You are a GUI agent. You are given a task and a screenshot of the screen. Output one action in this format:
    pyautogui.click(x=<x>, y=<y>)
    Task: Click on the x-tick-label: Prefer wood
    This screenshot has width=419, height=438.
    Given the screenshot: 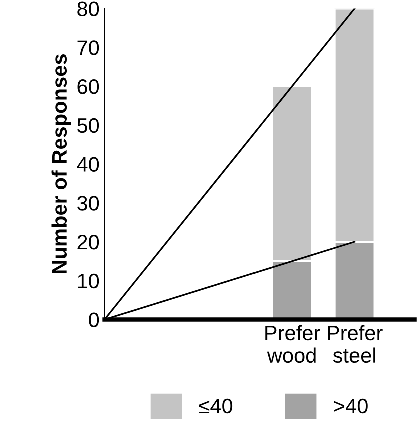 What is the action you would take?
    pyautogui.click(x=293, y=344)
    